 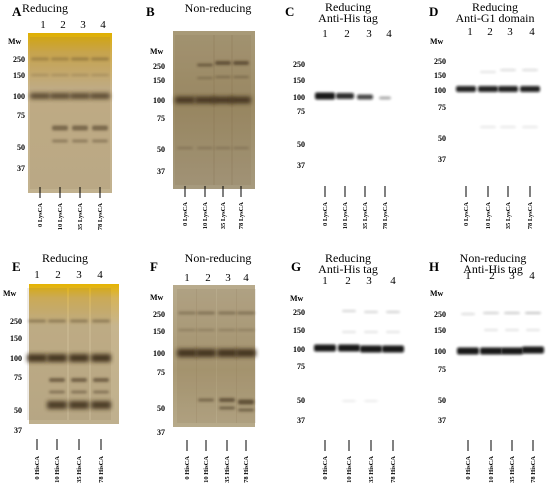 I want to click on panel-title: Anti-G1 domain, so click(x=495, y=18).